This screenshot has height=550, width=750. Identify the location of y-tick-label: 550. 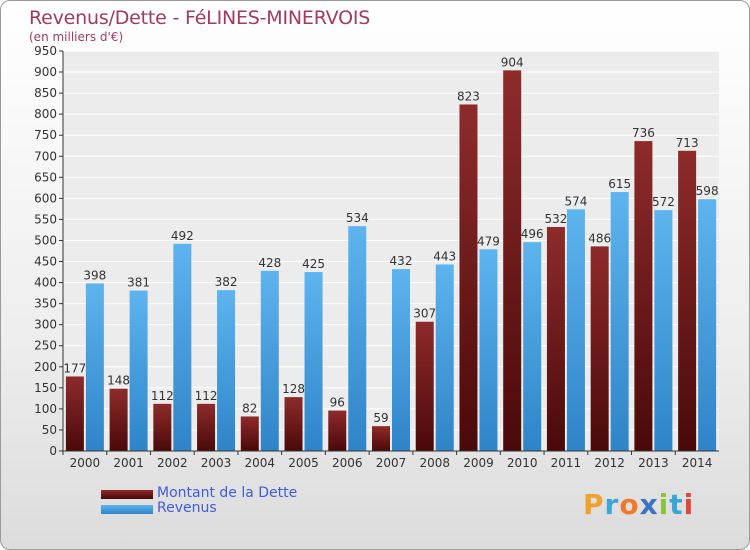
(45, 219).